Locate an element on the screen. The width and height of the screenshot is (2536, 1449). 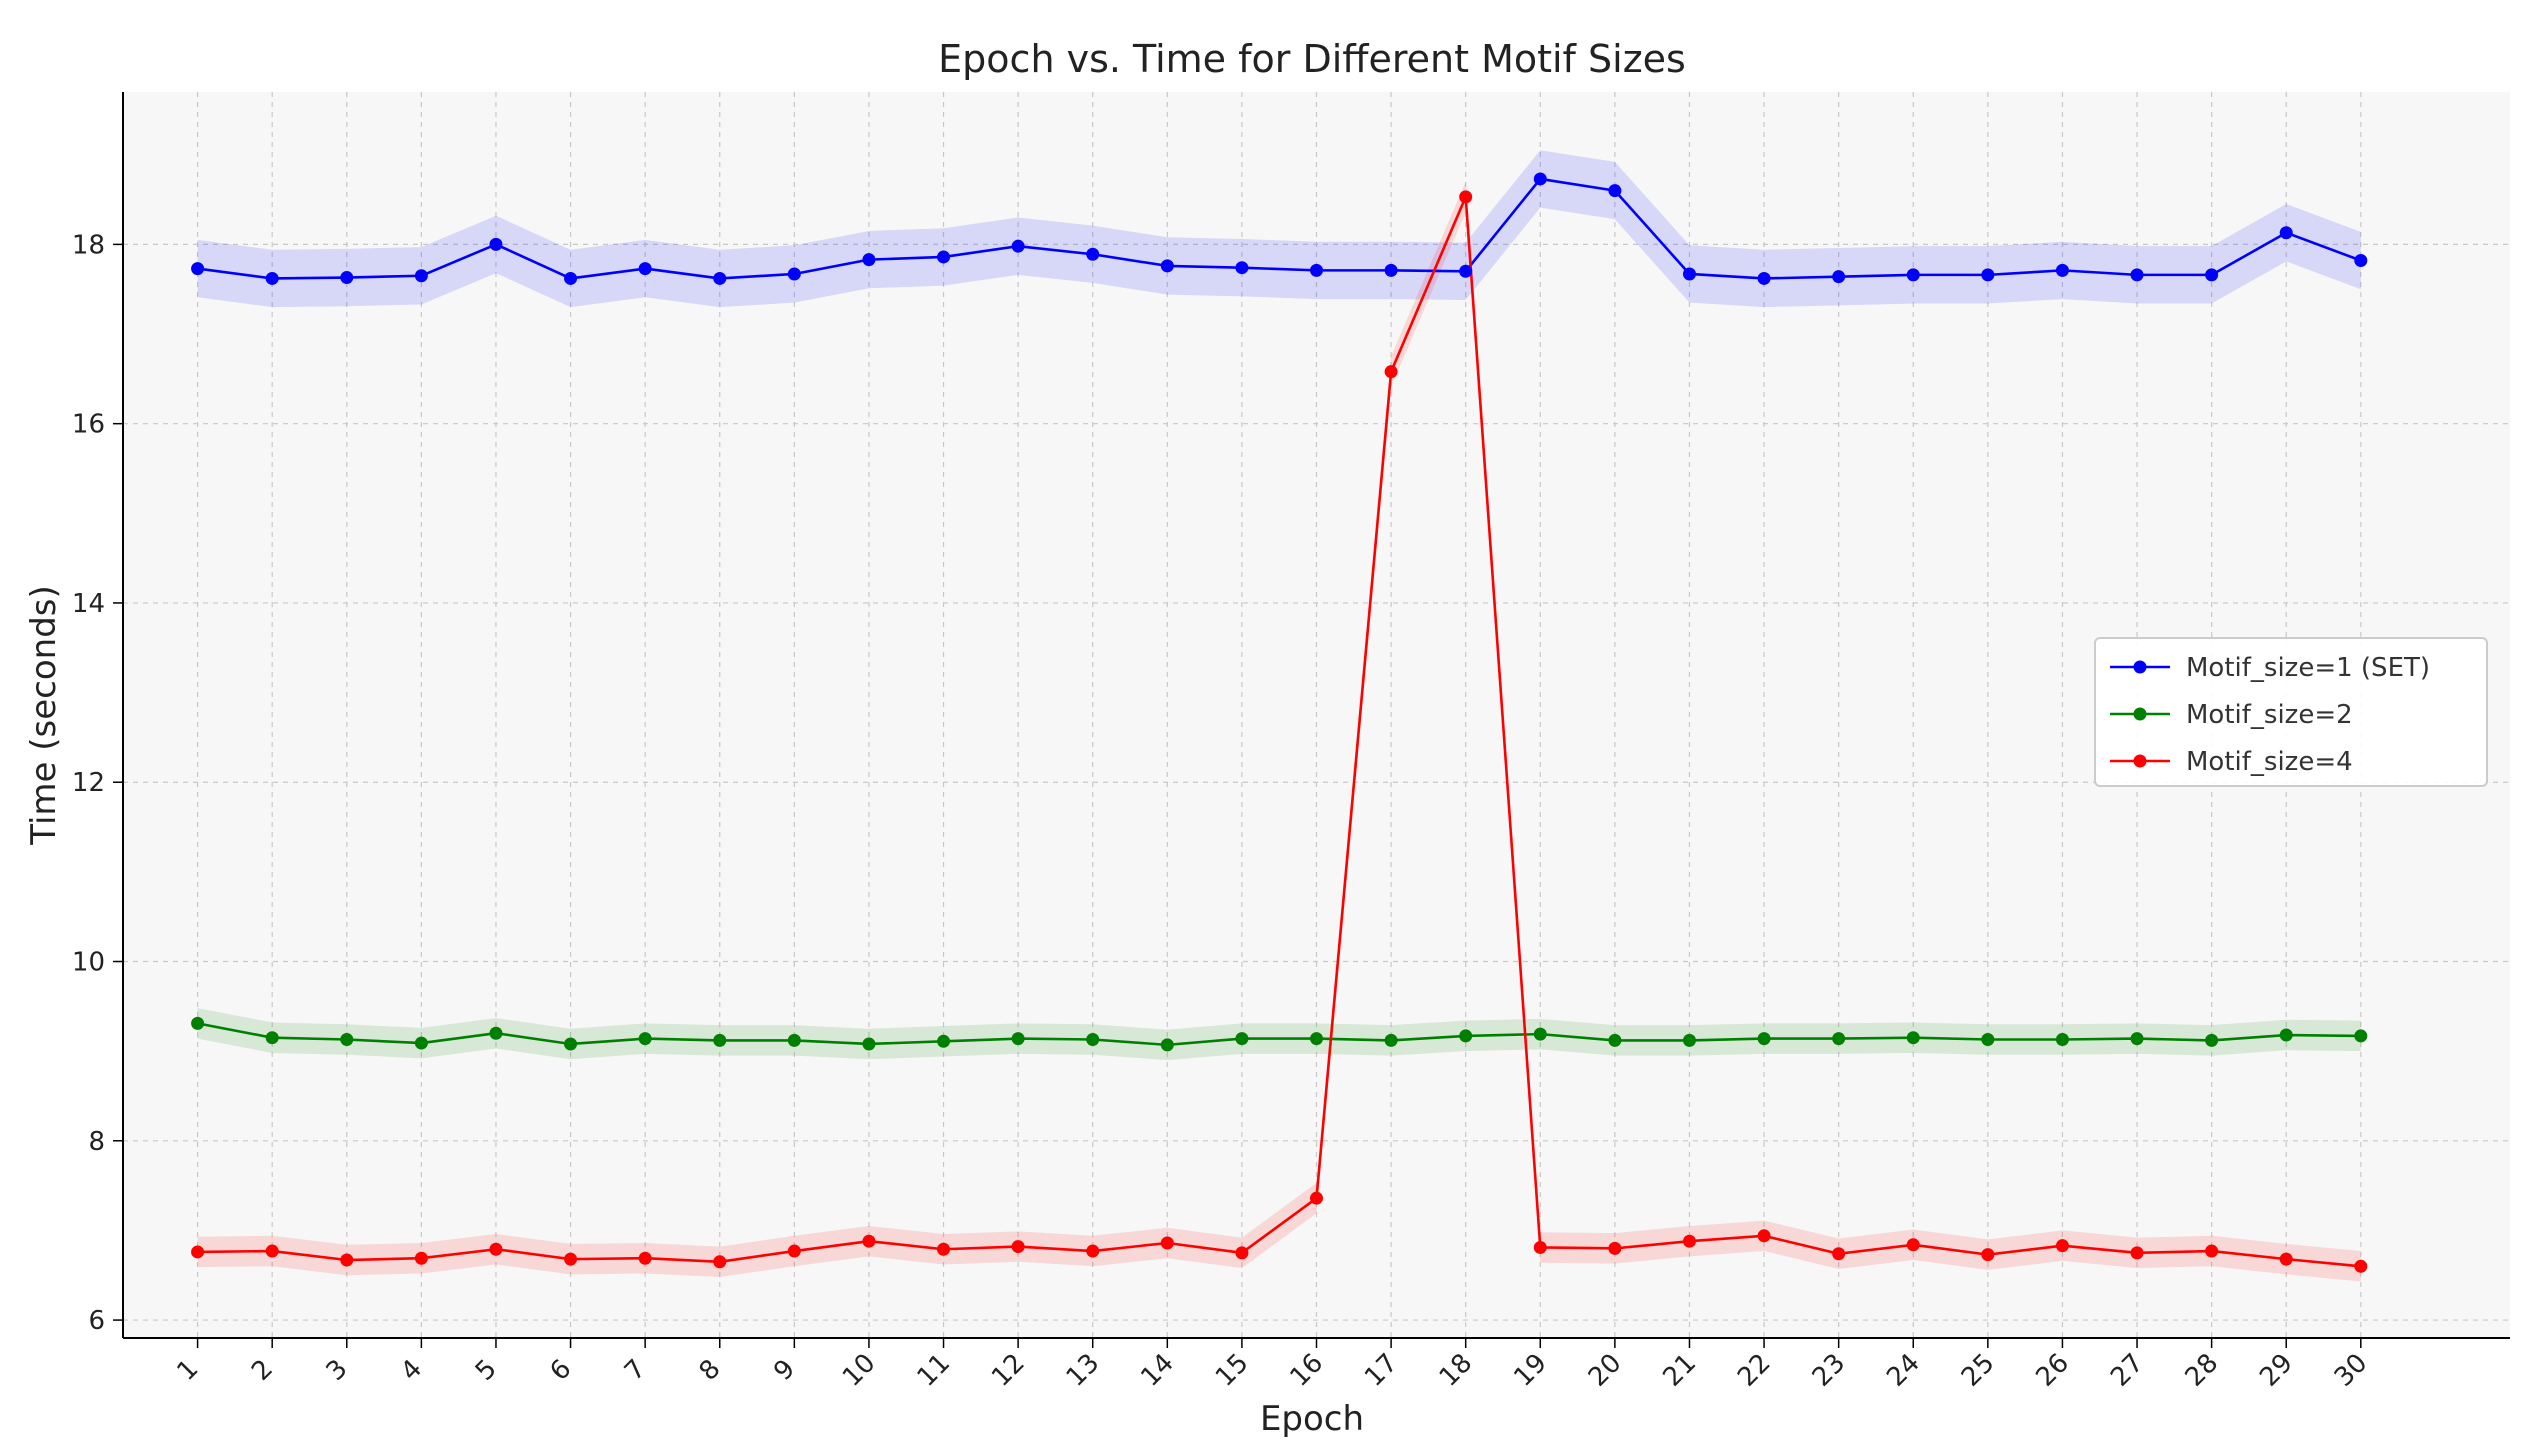
x-tick-label: 1 is located at coordinates (187, 1370).